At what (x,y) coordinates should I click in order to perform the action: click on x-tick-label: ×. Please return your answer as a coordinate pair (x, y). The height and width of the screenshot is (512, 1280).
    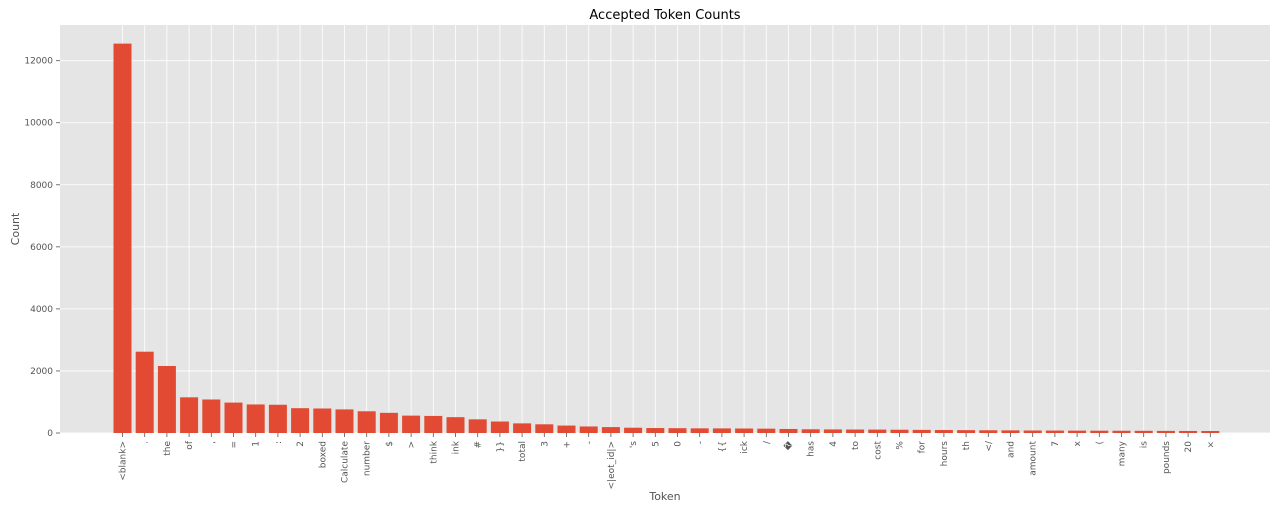
    Looking at the image, I should click on (1211, 445).